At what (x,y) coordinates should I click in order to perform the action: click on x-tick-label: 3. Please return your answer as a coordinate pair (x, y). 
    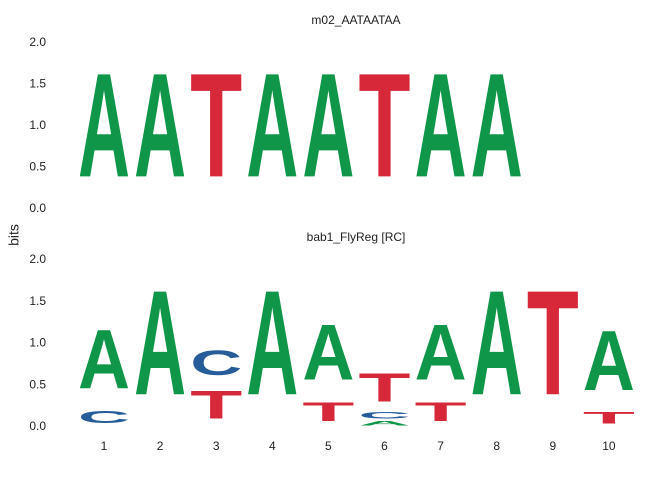
    Looking at the image, I should click on (216, 446).